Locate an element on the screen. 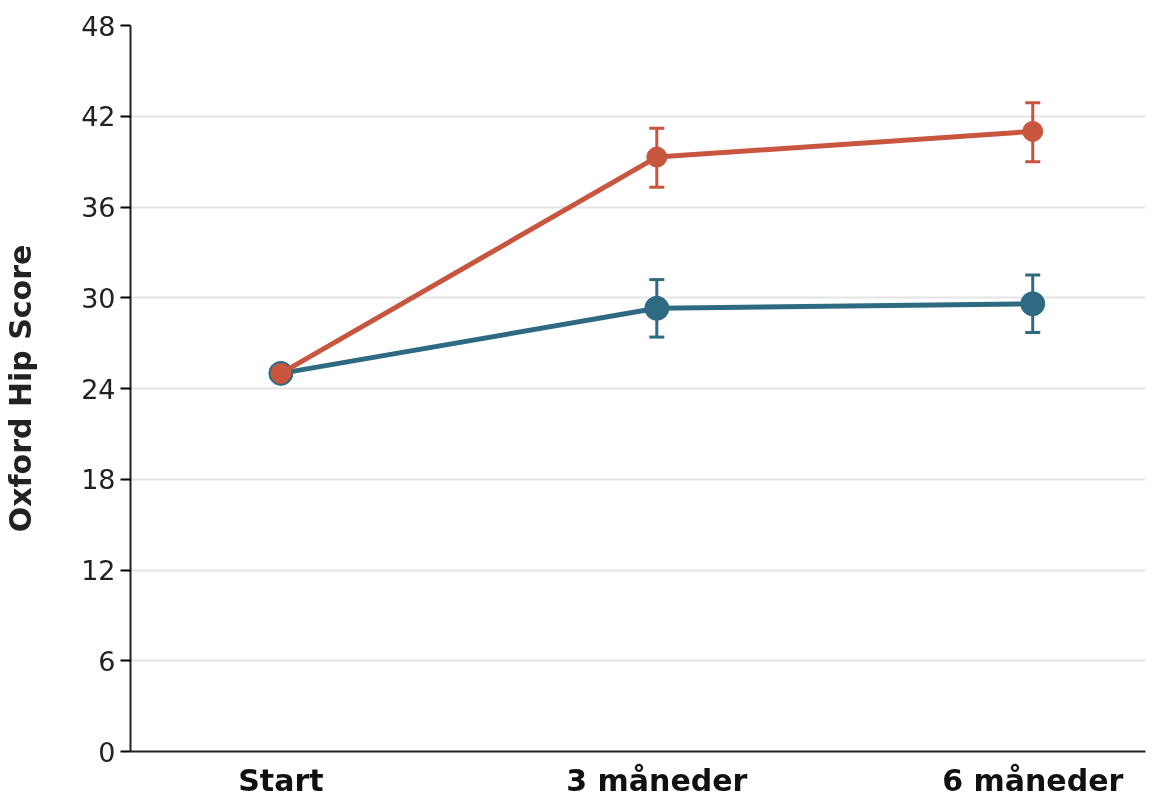  x-tick-label: 6 måneder is located at coordinates (1033, 780).